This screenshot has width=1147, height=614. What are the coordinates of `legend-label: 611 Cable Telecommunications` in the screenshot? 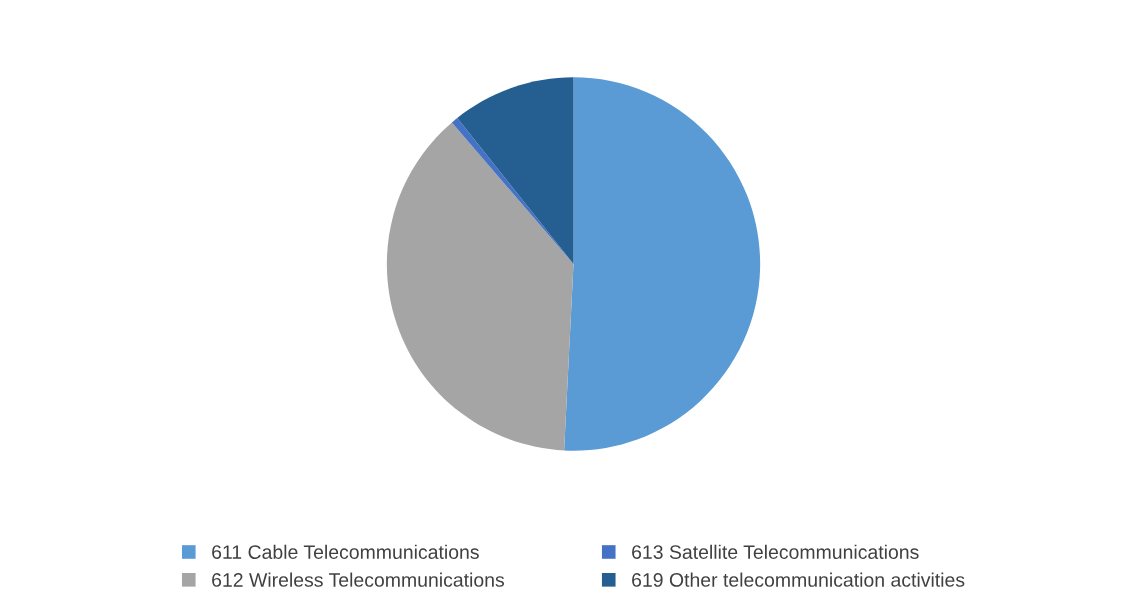 It's located at (345, 551).